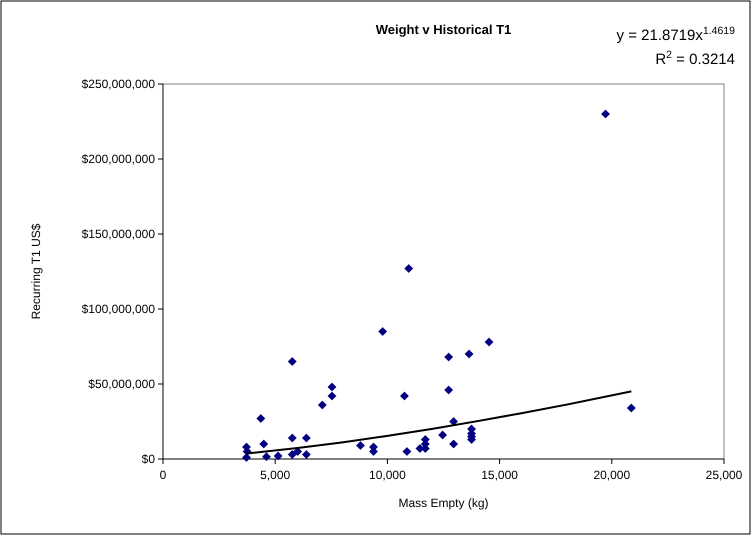  What do you see at coordinates (444, 29) in the screenshot?
I see `chart-title: Weight v Historical T1` at bounding box center [444, 29].